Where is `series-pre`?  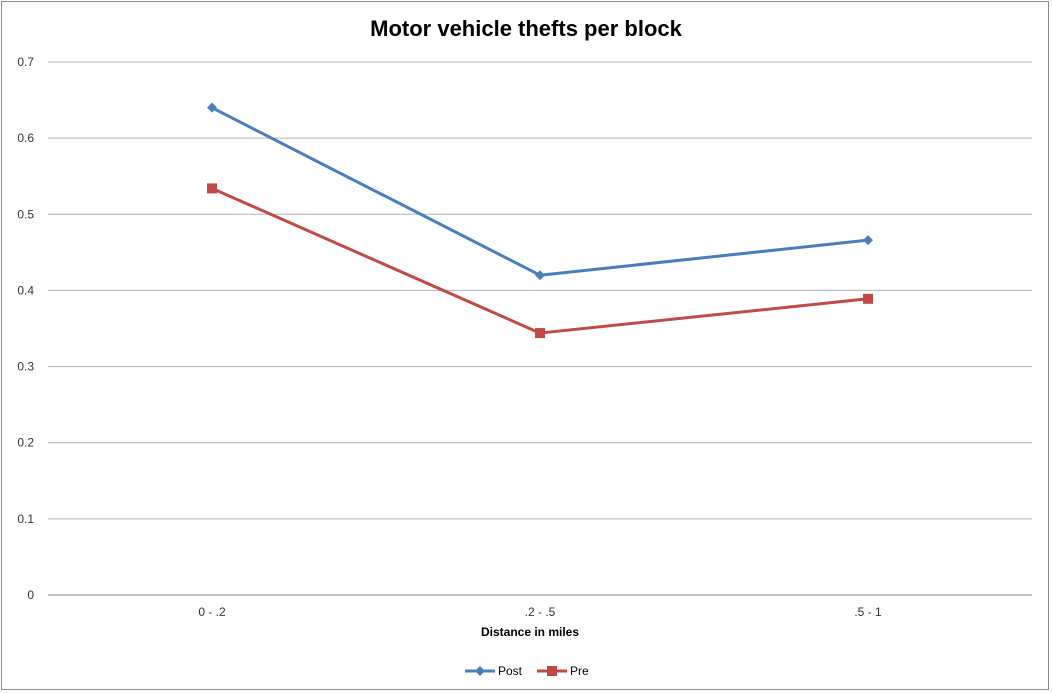
series-pre is located at coordinates (540, 260).